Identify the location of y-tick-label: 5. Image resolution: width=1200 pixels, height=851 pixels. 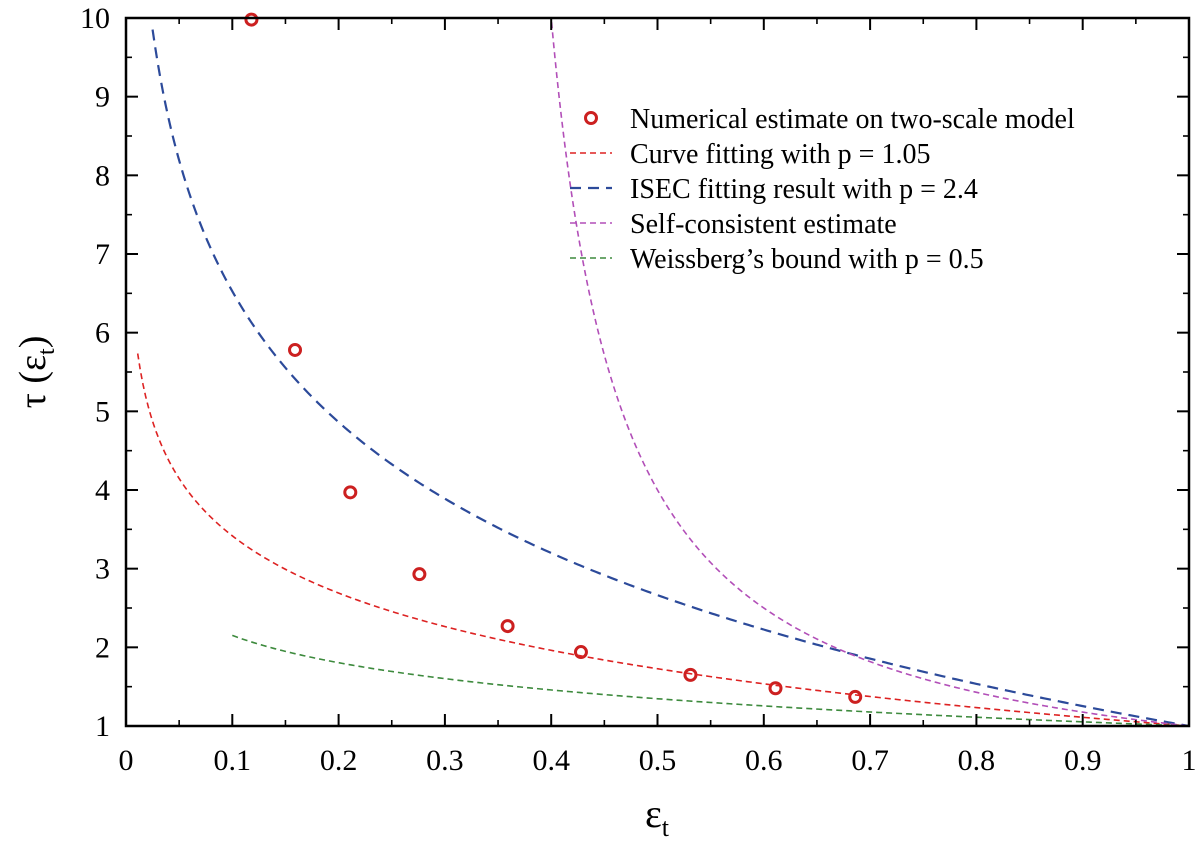
(102, 411).